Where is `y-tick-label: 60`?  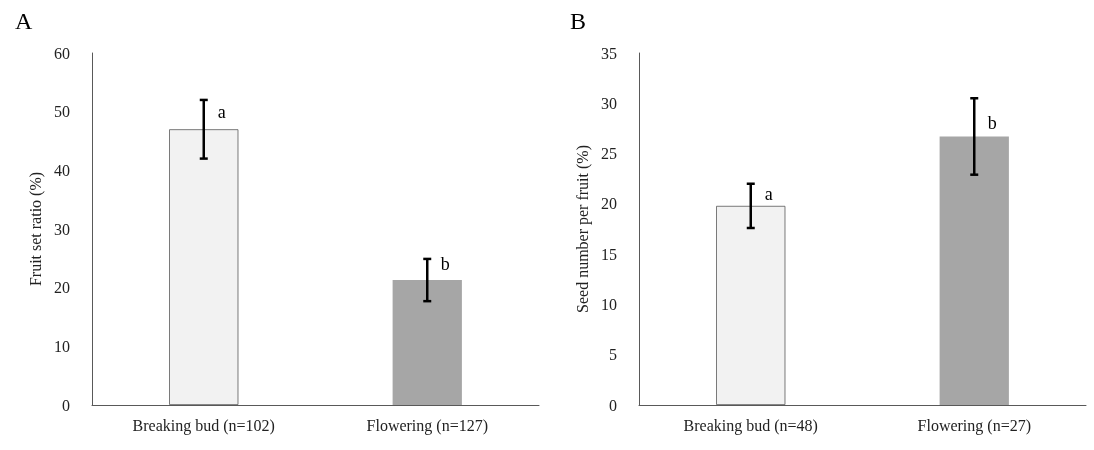 y-tick-label: 60 is located at coordinates (62, 53).